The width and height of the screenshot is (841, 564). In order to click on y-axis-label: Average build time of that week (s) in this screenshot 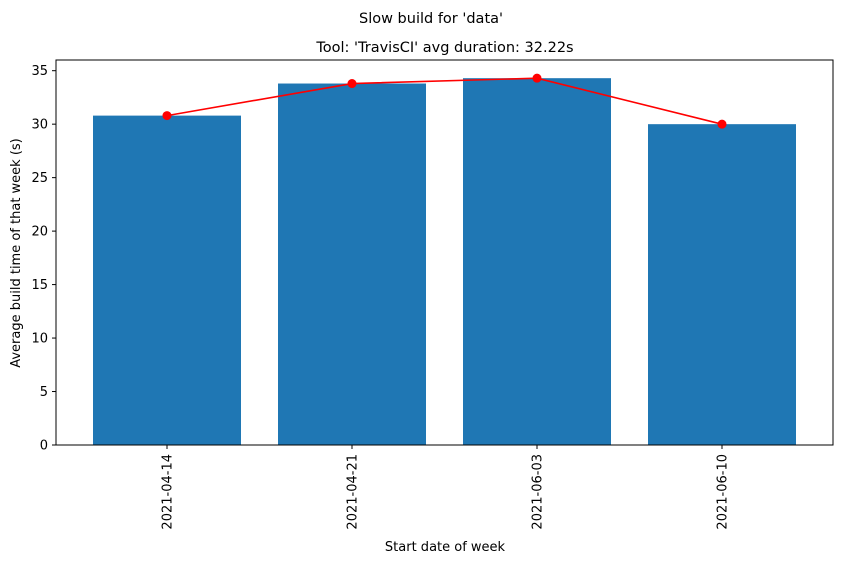, I will do `click(16, 253)`.